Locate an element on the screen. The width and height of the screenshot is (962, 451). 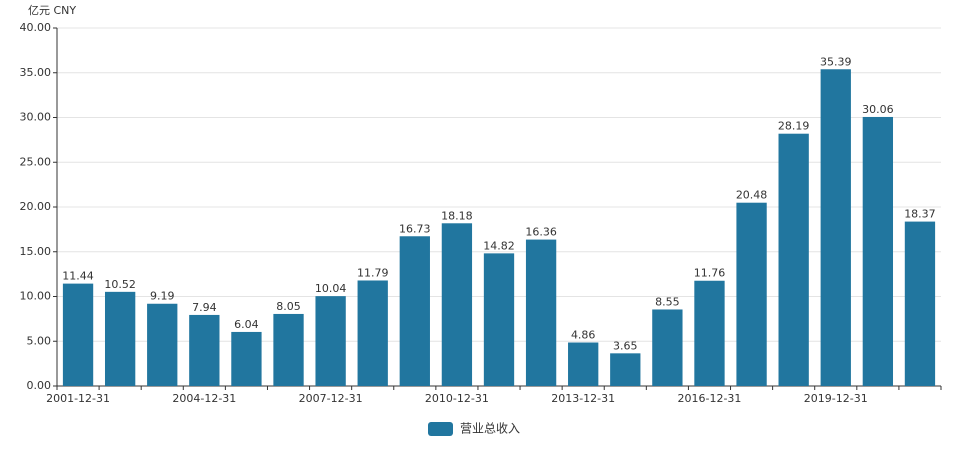
y-tick-label: 5.00 is located at coordinates (39, 340).